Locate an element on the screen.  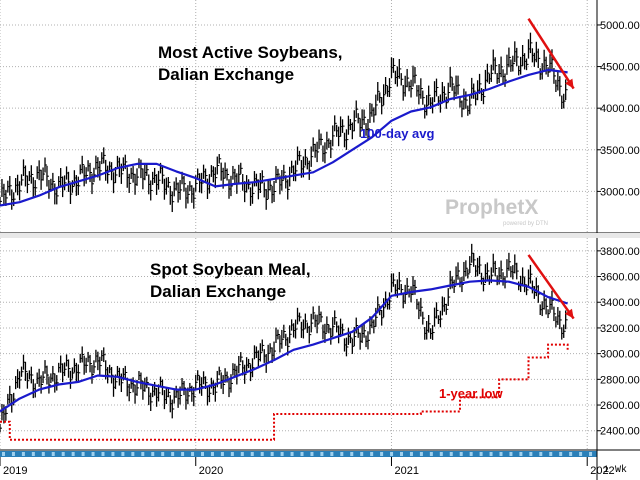
time-strip is located at coordinates (298, 454).